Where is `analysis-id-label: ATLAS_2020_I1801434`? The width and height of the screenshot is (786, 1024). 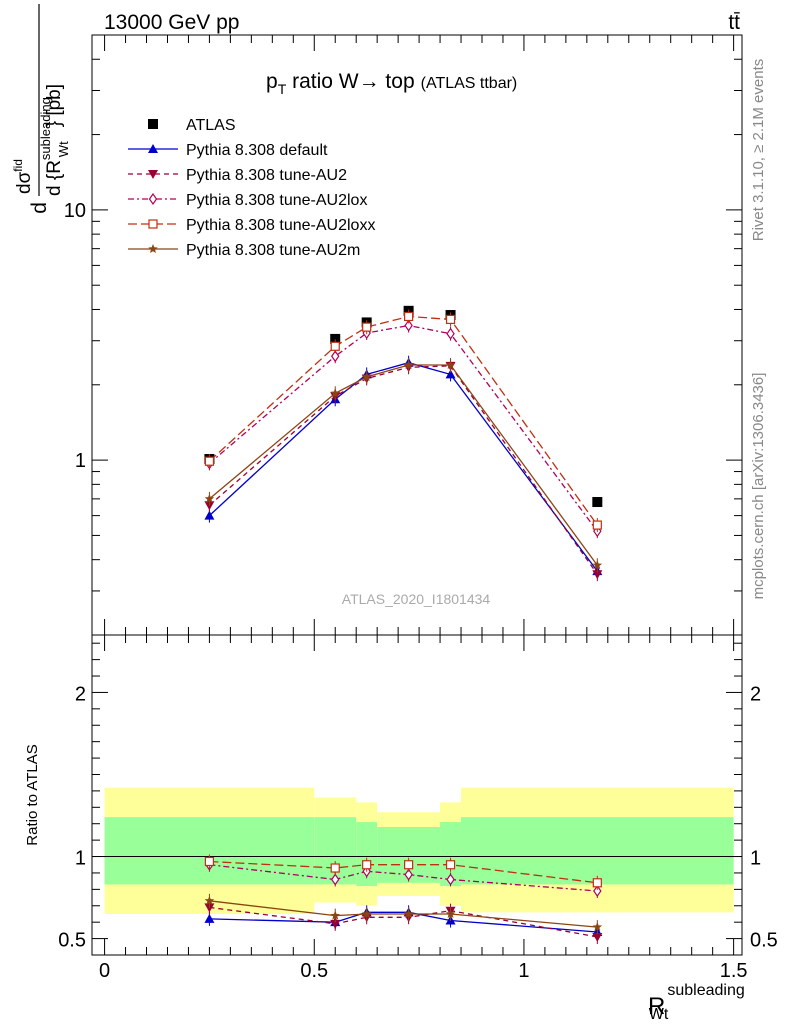 analysis-id-label: ATLAS_2020_I1801434 is located at coordinates (416, 599).